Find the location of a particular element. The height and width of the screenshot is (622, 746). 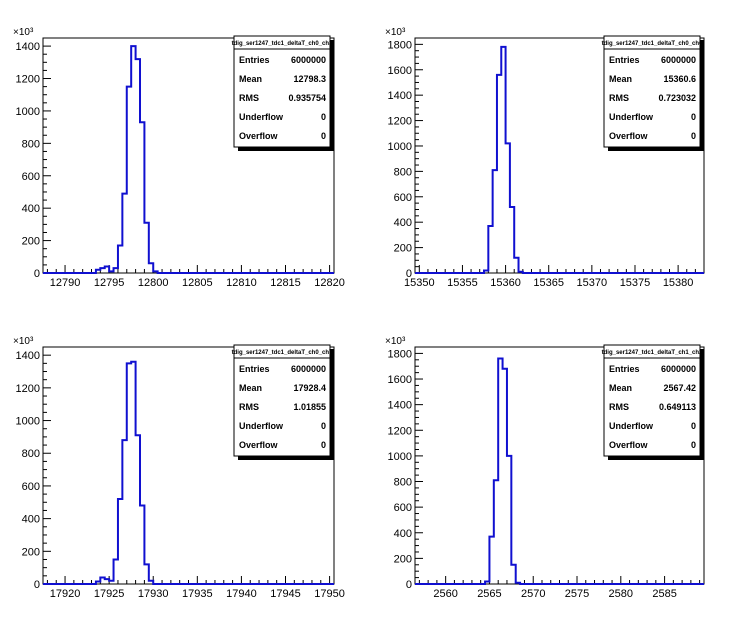

histogram-title: tdig_ser1247_tdc1_deltaT_ch0_ch6 is located at coordinates (652, 44).